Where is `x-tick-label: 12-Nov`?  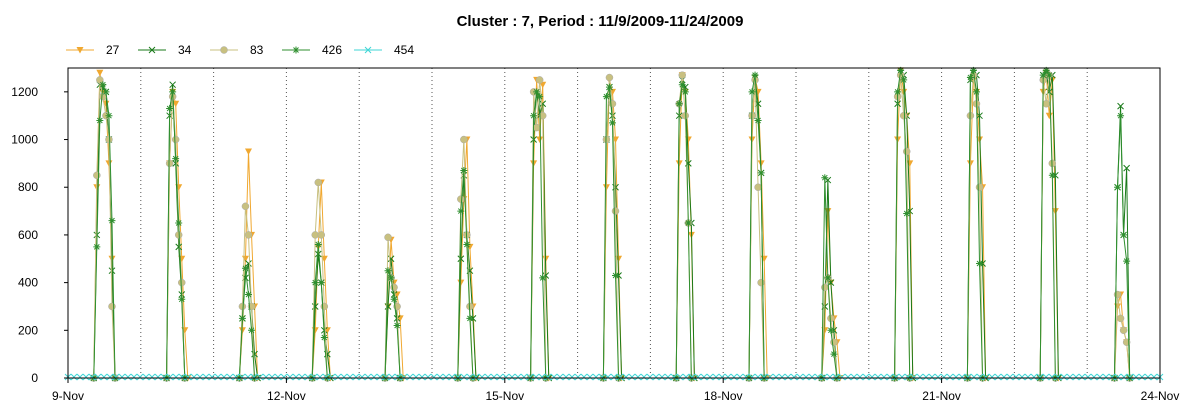 x-tick-label: 12-Nov is located at coordinates (286, 396).